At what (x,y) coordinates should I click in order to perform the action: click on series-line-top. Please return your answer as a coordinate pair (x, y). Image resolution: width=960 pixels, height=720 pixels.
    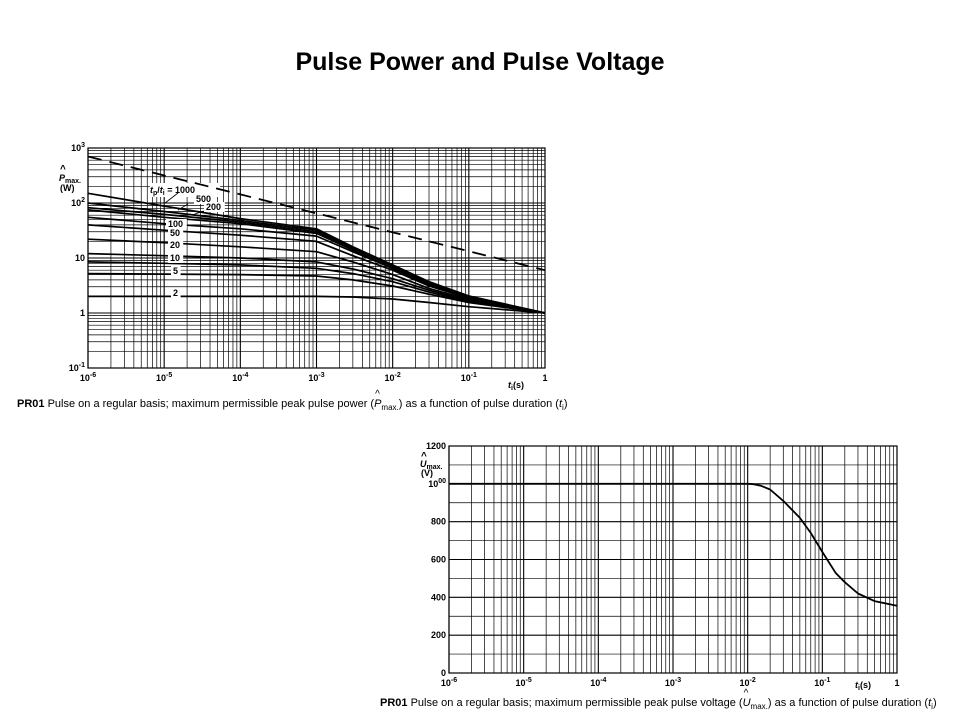
    Looking at the image, I should click on (316, 253).